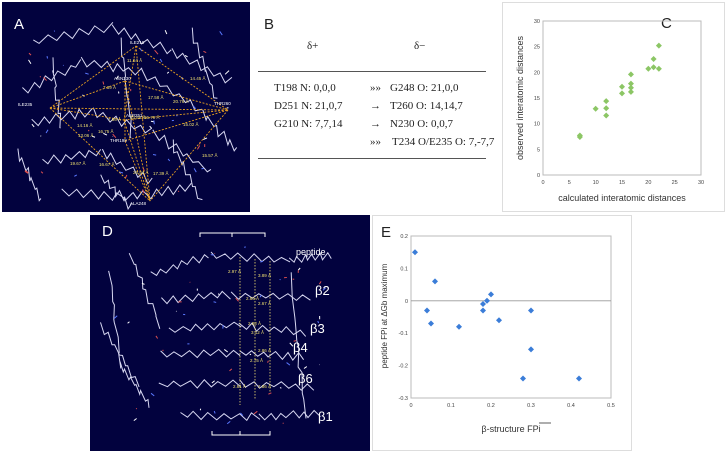 The height and width of the screenshot is (453, 727). What do you see at coordinates (305, 378) in the screenshot?
I see `strand-label: β6` at bounding box center [305, 378].